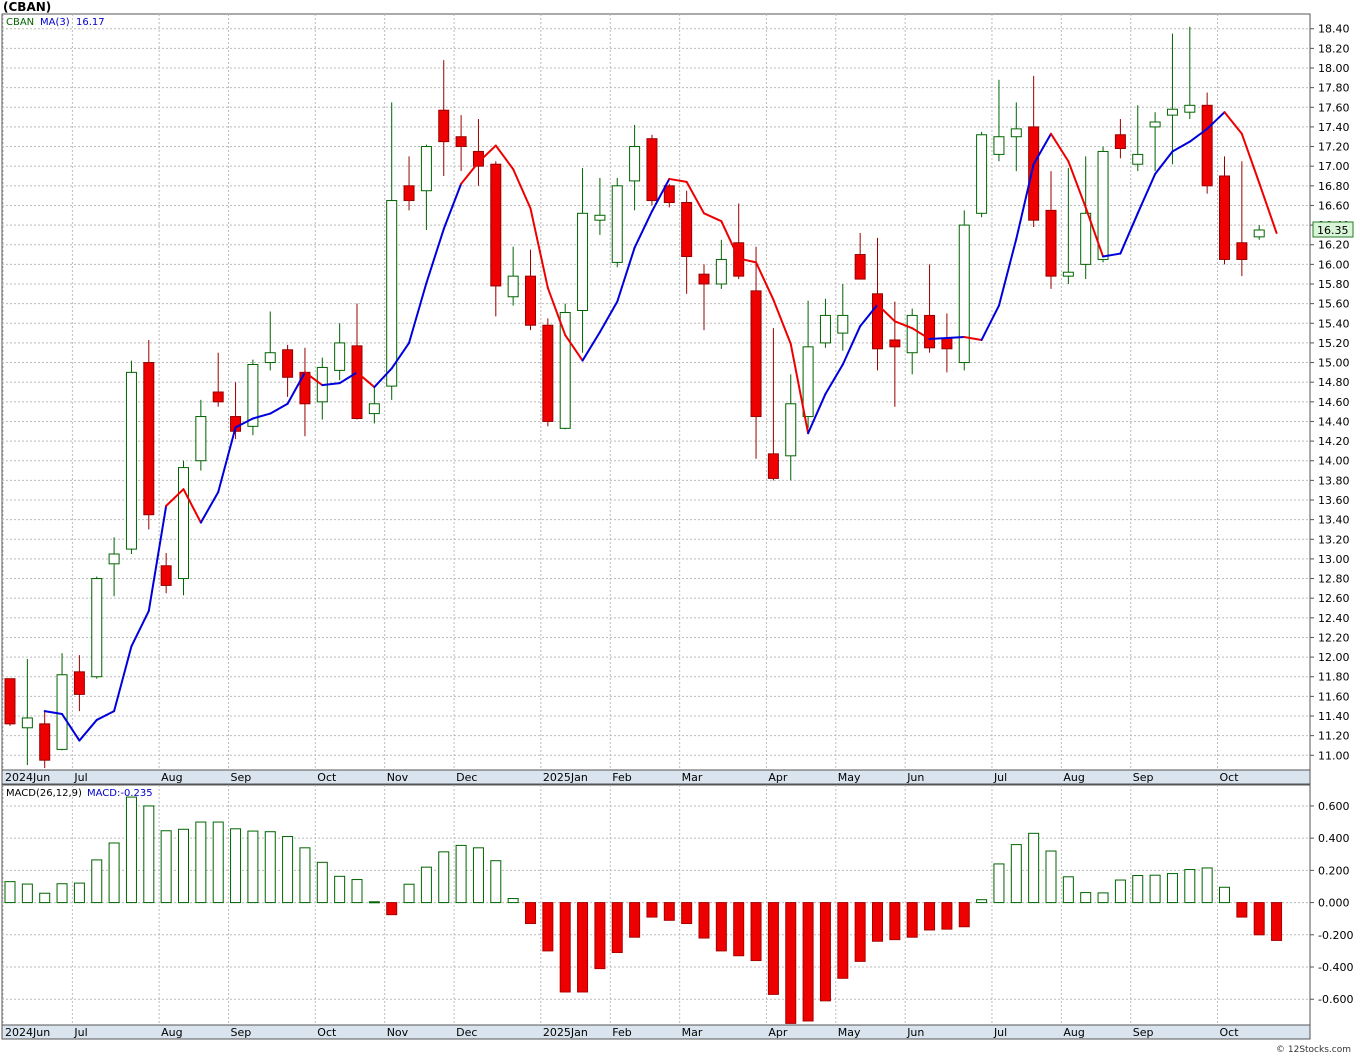 The height and width of the screenshot is (1060, 1360). What do you see at coordinates (1334, 870) in the screenshot?
I see `macd-tick-label: 0.200` at bounding box center [1334, 870].